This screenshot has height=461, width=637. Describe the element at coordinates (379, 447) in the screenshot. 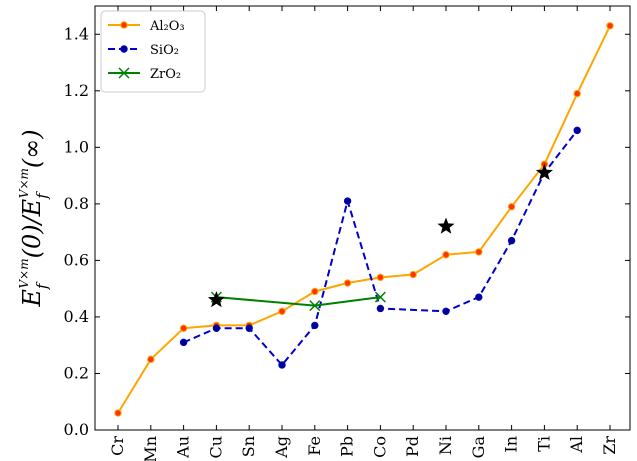

I see `x-tick-label: Co` at that location.